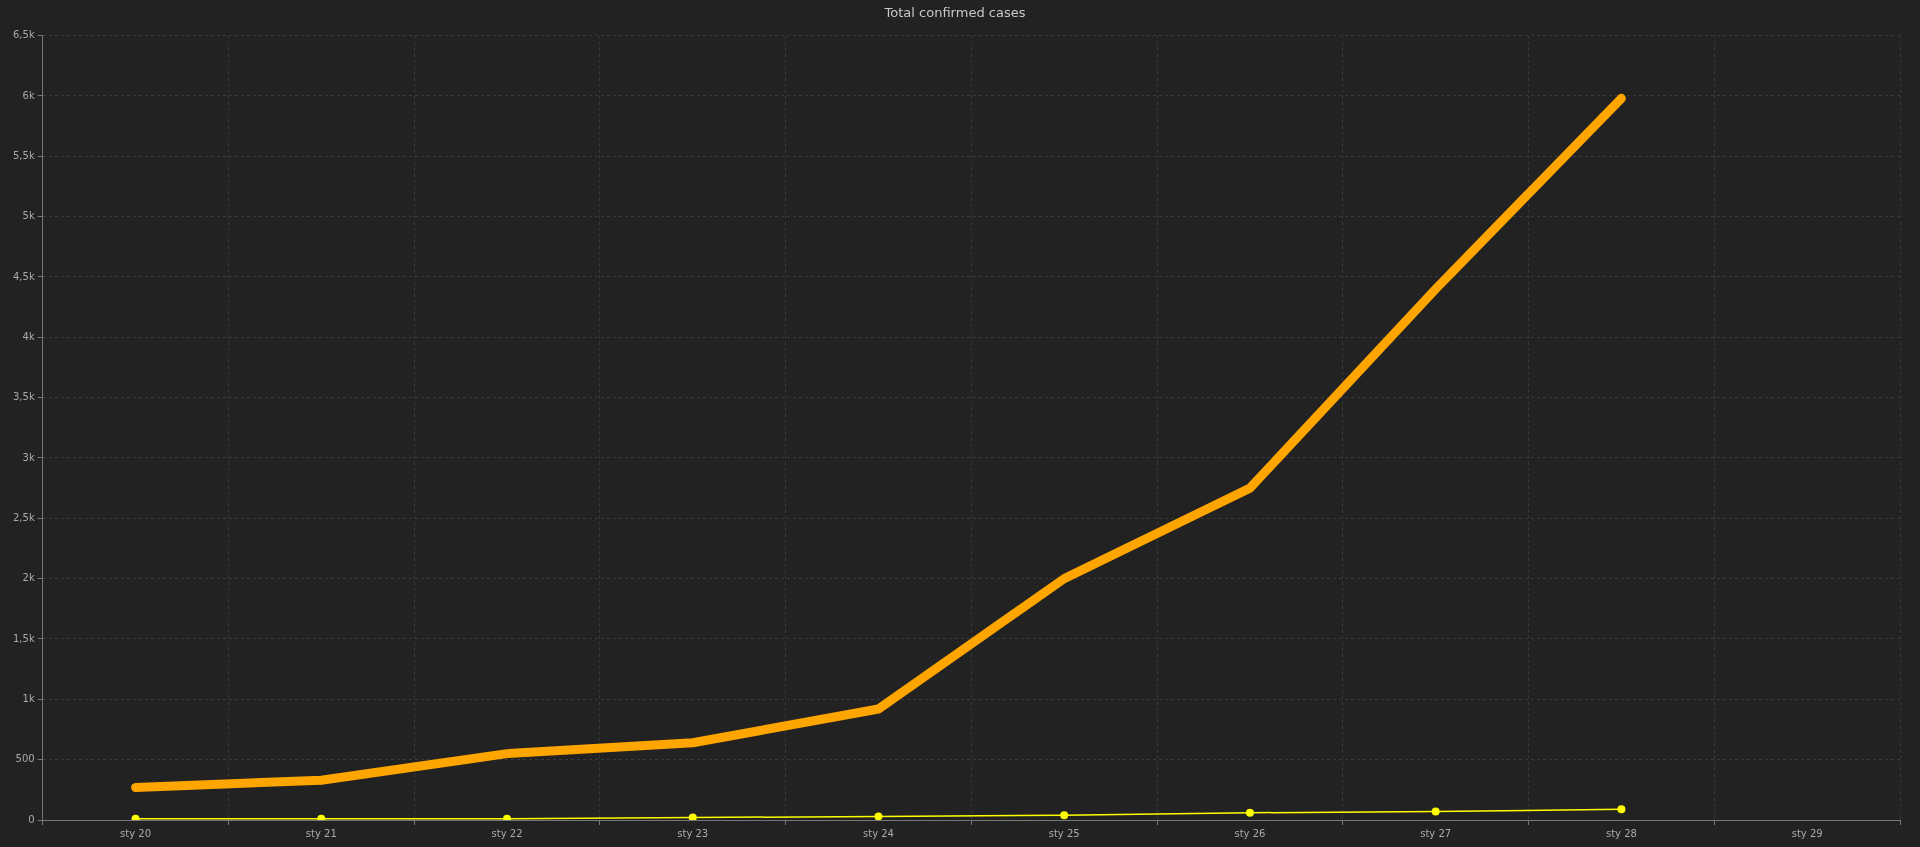 The height and width of the screenshot is (847, 1920). What do you see at coordinates (28, 336) in the screenshot?
I see `y-tick-label: 4k` at bounding box center [28, 336].